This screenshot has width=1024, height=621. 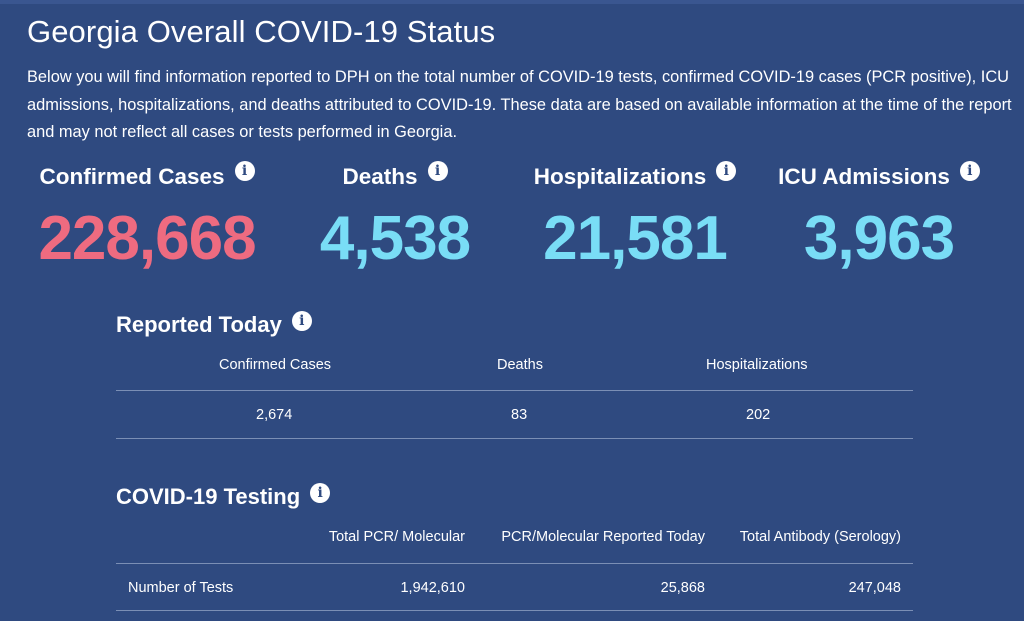 What do you see at coordinates (147, 238) in the screenshot?
I see `stat-value-confirmed-cases: 228,668` at bounding box center [147, 238].